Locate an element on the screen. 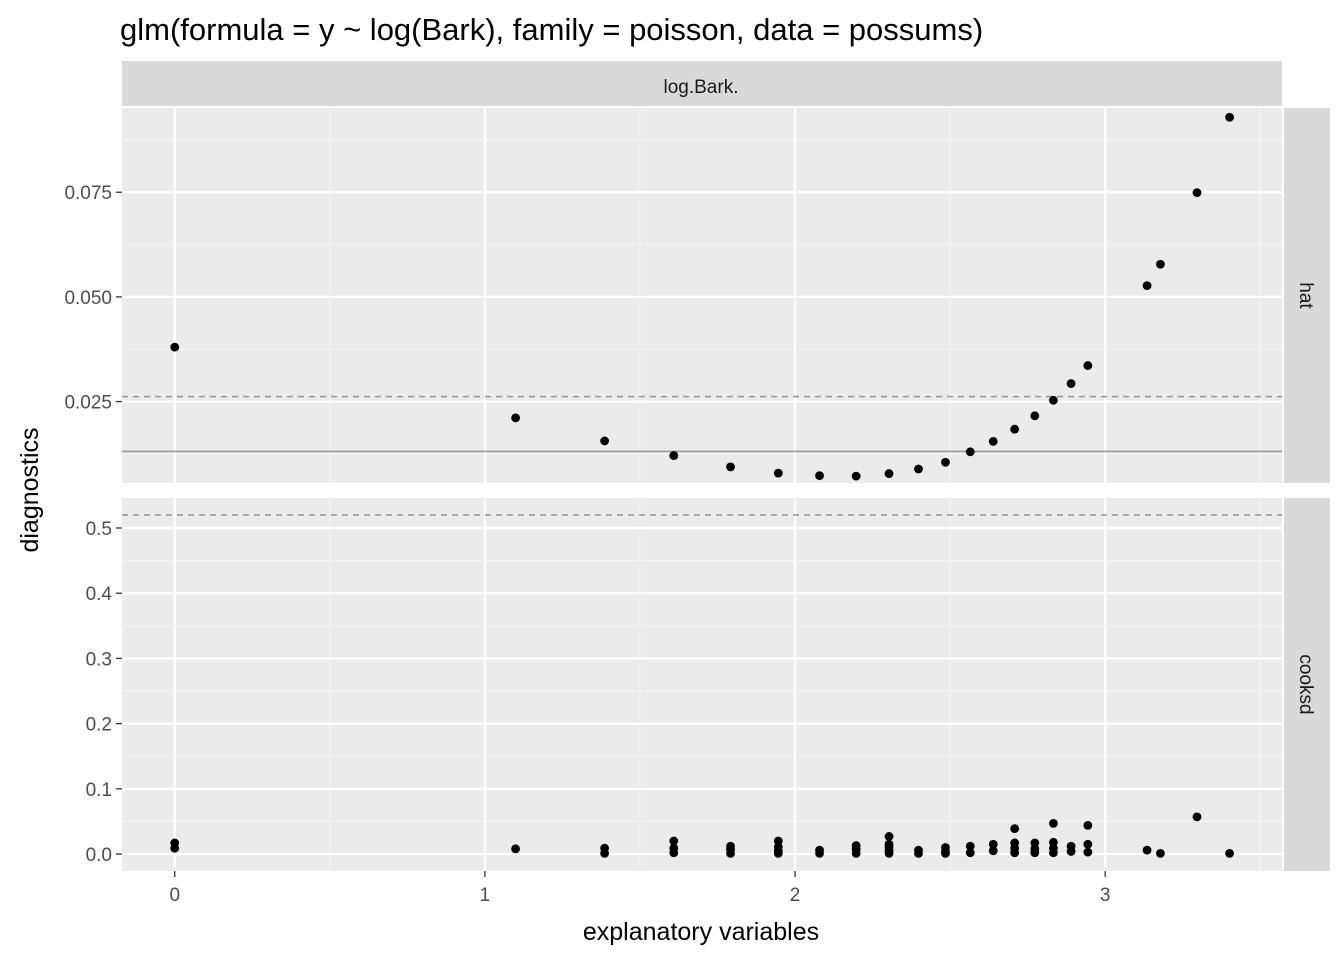 Image resolution: width=1344 pixels, height=960 pixels. y-tick-label: 0.025 is located at coordinates (88, 403).